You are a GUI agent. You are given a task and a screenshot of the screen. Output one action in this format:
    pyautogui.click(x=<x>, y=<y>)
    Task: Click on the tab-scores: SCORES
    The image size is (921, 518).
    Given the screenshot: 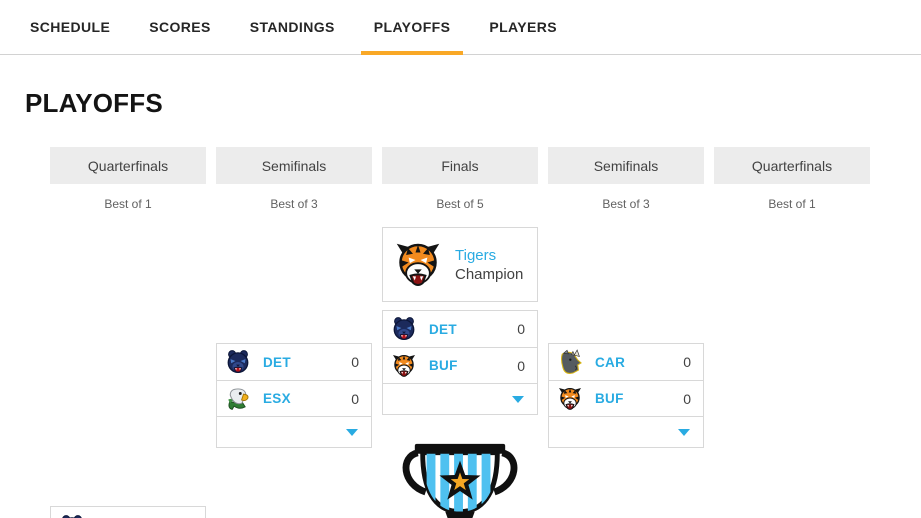 What is the action you would take?
    pyautogui.click(x=180, y=27)
    